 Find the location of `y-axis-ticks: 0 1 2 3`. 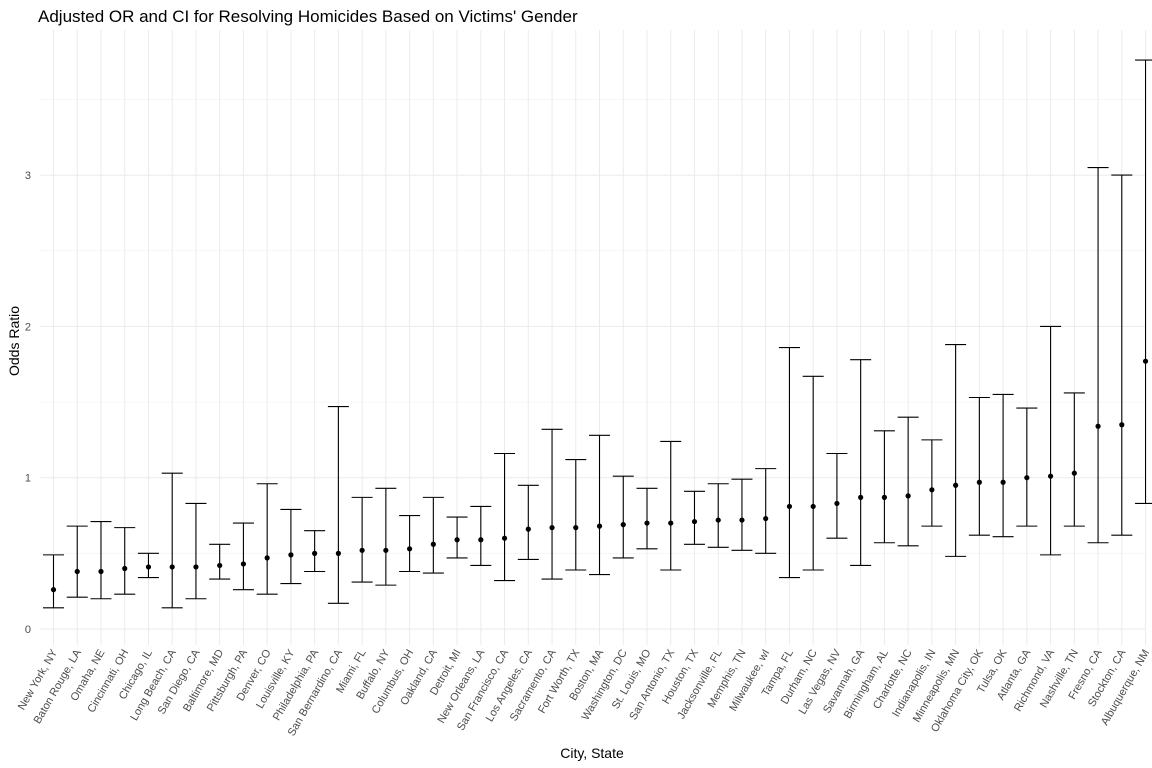

y-axis-ticks: 0 1 2 3 is located at coordinates (28, 403).